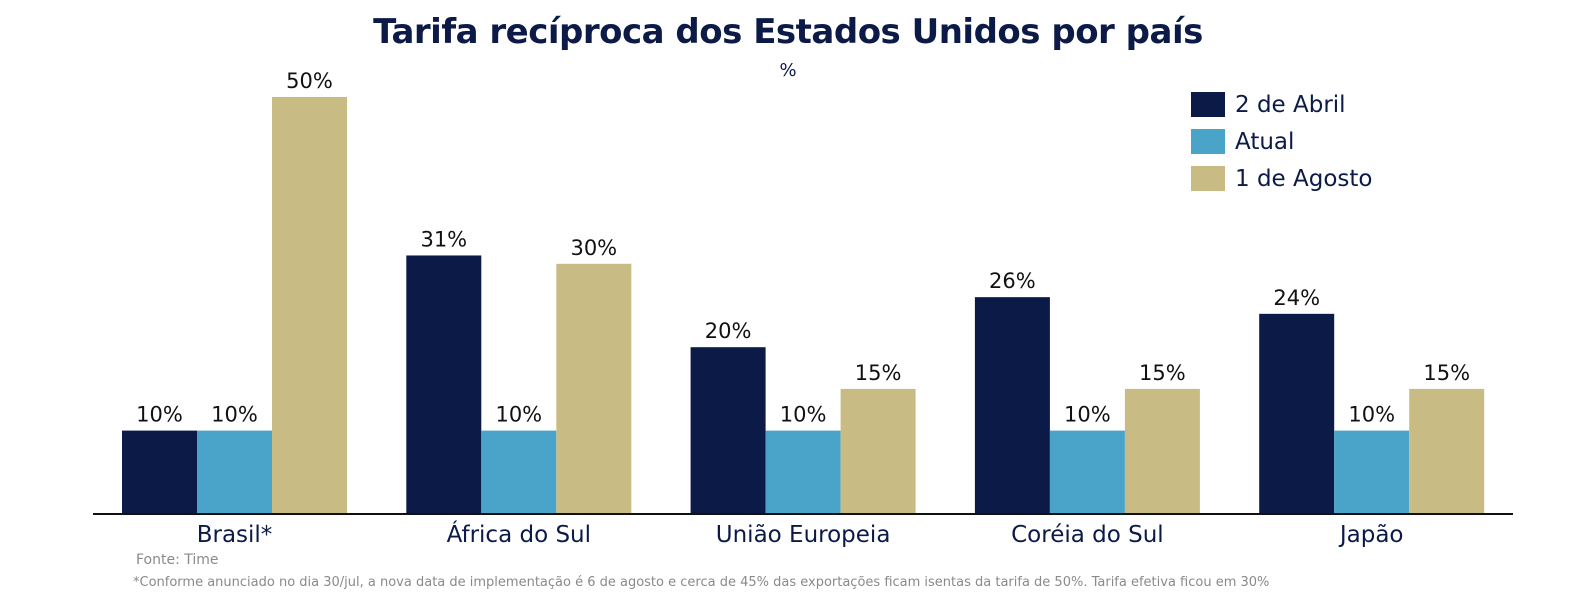  I want to click on bar-japao-atual, so click(1372, 472).